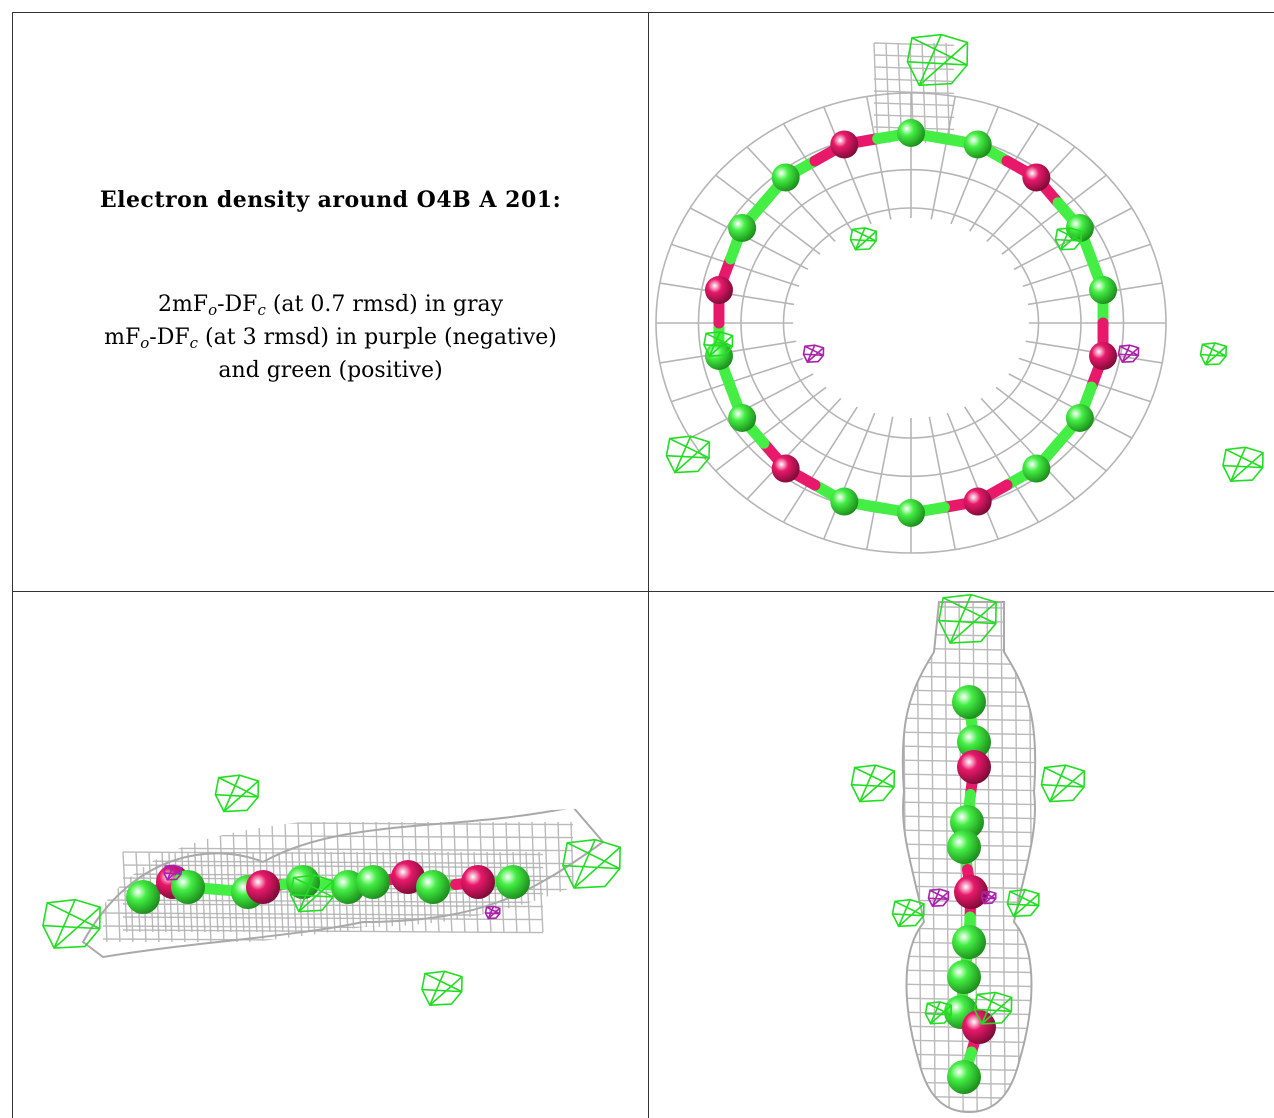 The image size is (1274, 1118). I want to click on density-mesh-inner-line, so click(333, 905).